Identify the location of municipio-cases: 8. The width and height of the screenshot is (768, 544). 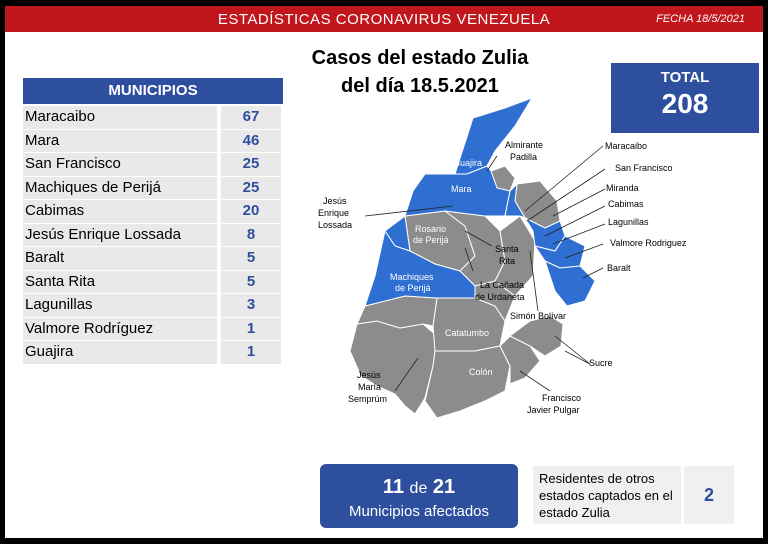
(251, 234).